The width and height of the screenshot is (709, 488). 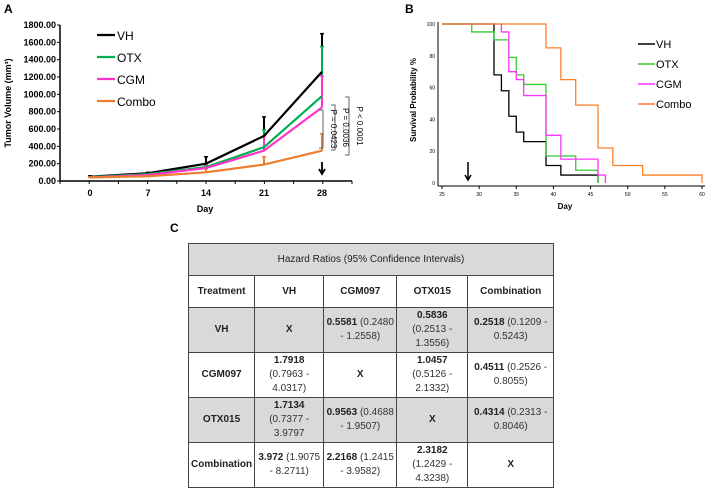 I want to click on km-curve-combo, so click(x=572, y=103).